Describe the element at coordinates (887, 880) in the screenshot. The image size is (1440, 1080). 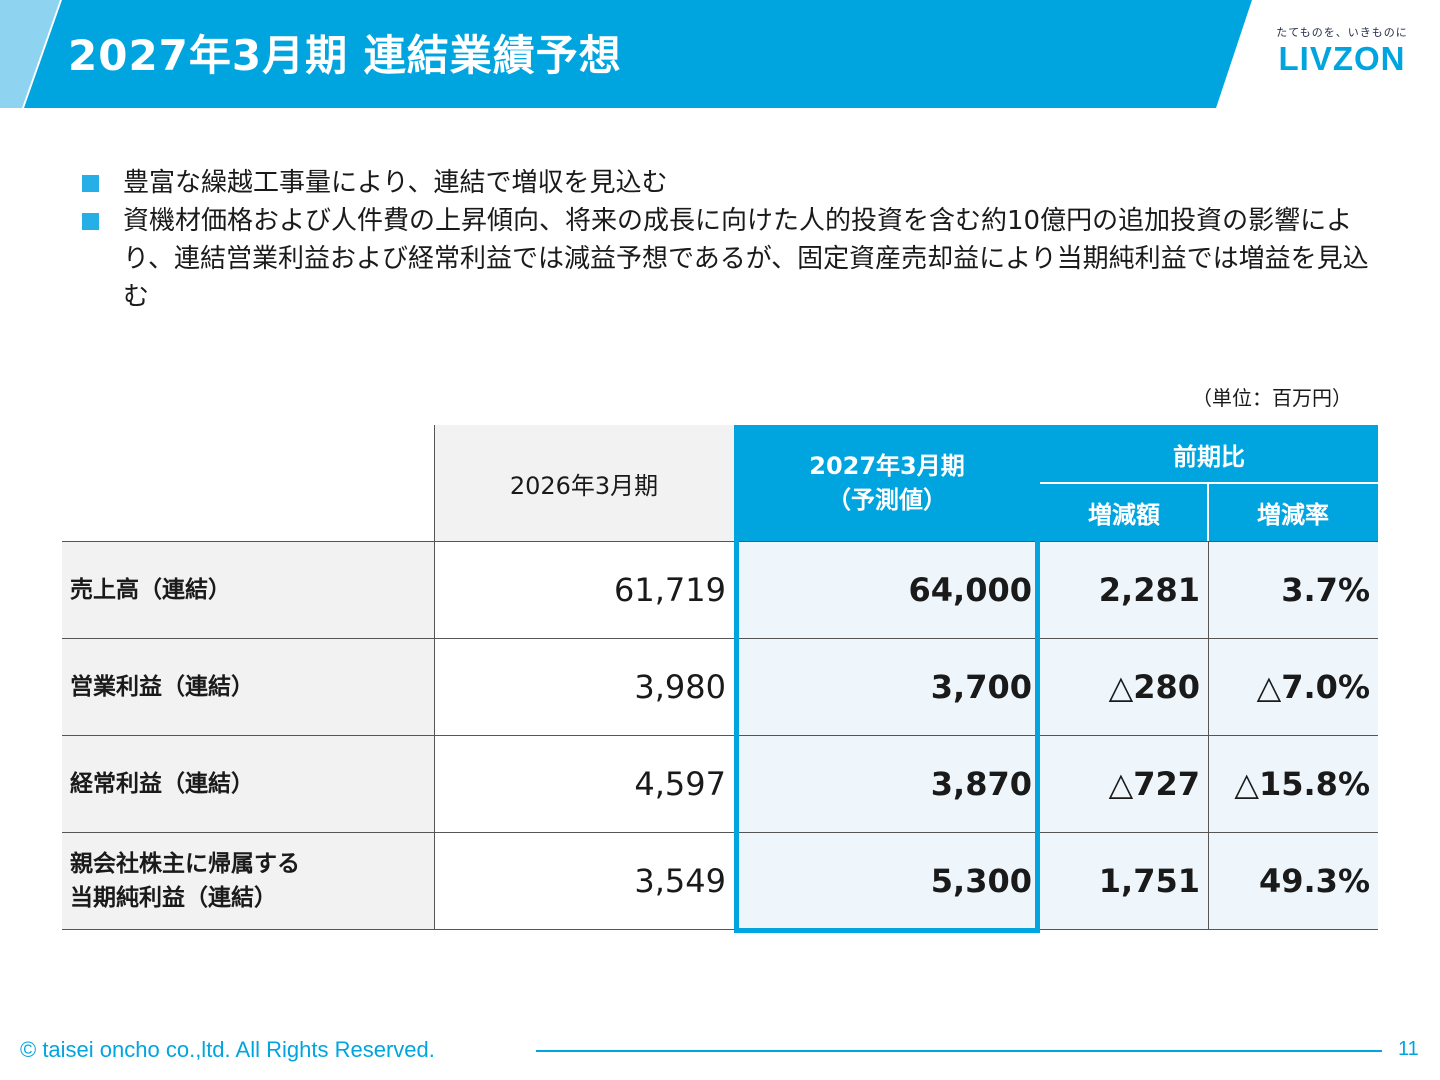
I see `cell-forecast: 5,300` at that location.